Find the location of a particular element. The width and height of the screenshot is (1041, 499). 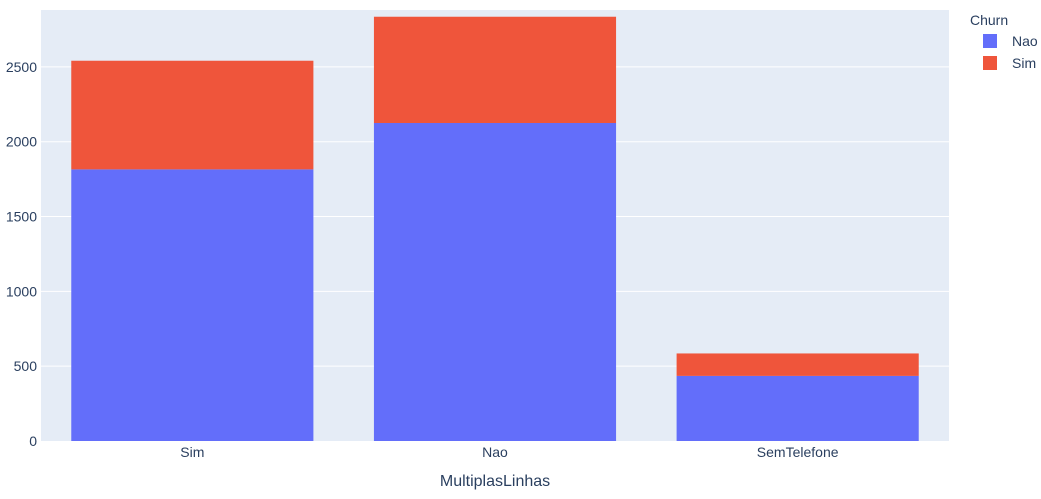

bar-nao-semtelefone is located at coordinates (797, 408).